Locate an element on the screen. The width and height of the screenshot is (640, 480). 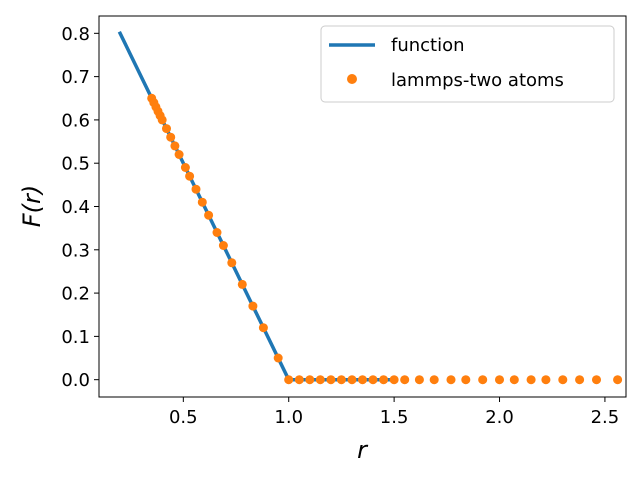
y-axis-ticks: 0.0 0.1 0.2 0.3 0.4 0.5 0.6 0.7 0.8 is located at coordinates (80, 207).